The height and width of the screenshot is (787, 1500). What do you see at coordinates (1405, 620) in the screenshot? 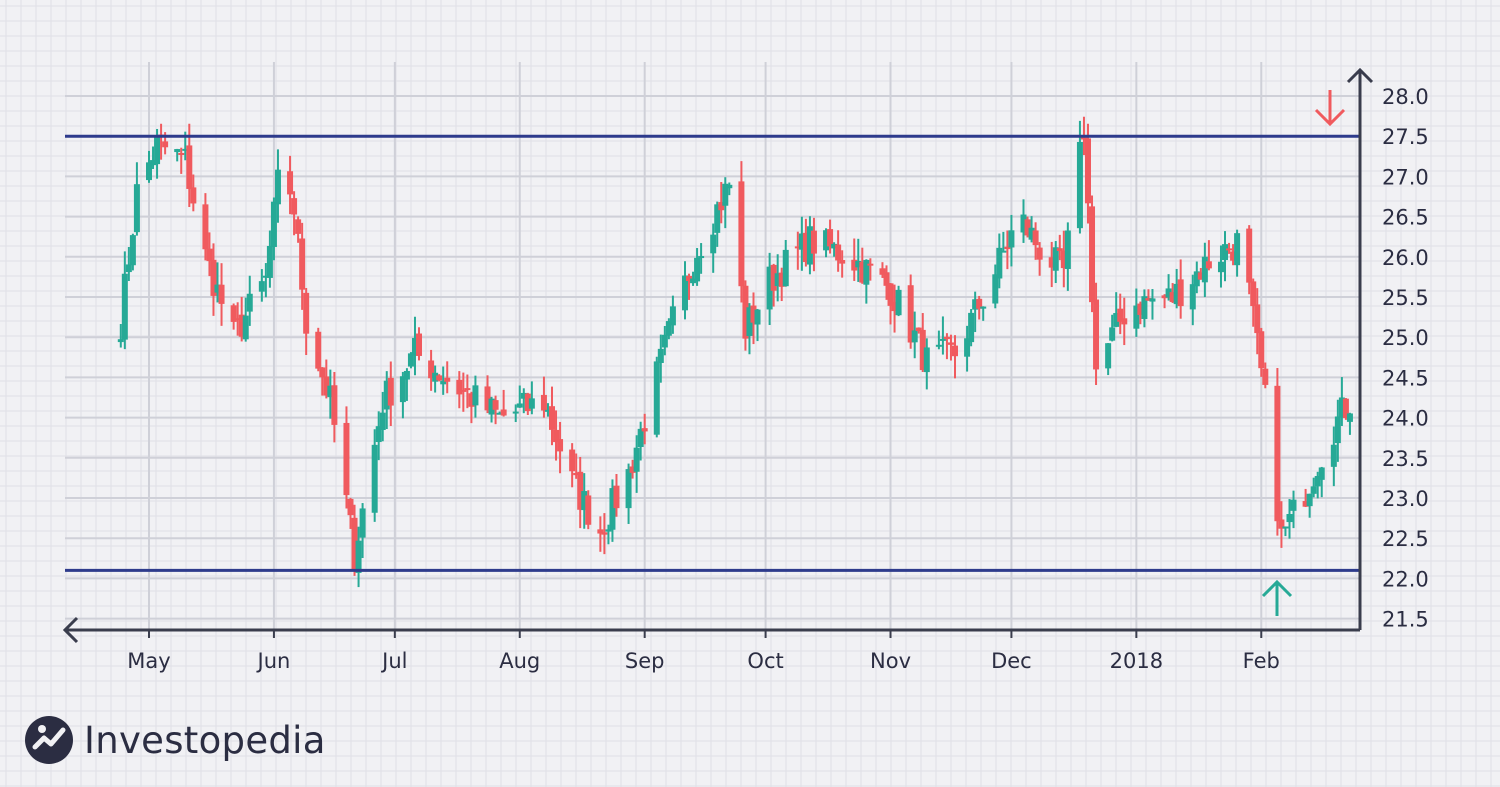
I see `y-tick-label: 21.5` at bounding box center [1405, 620].